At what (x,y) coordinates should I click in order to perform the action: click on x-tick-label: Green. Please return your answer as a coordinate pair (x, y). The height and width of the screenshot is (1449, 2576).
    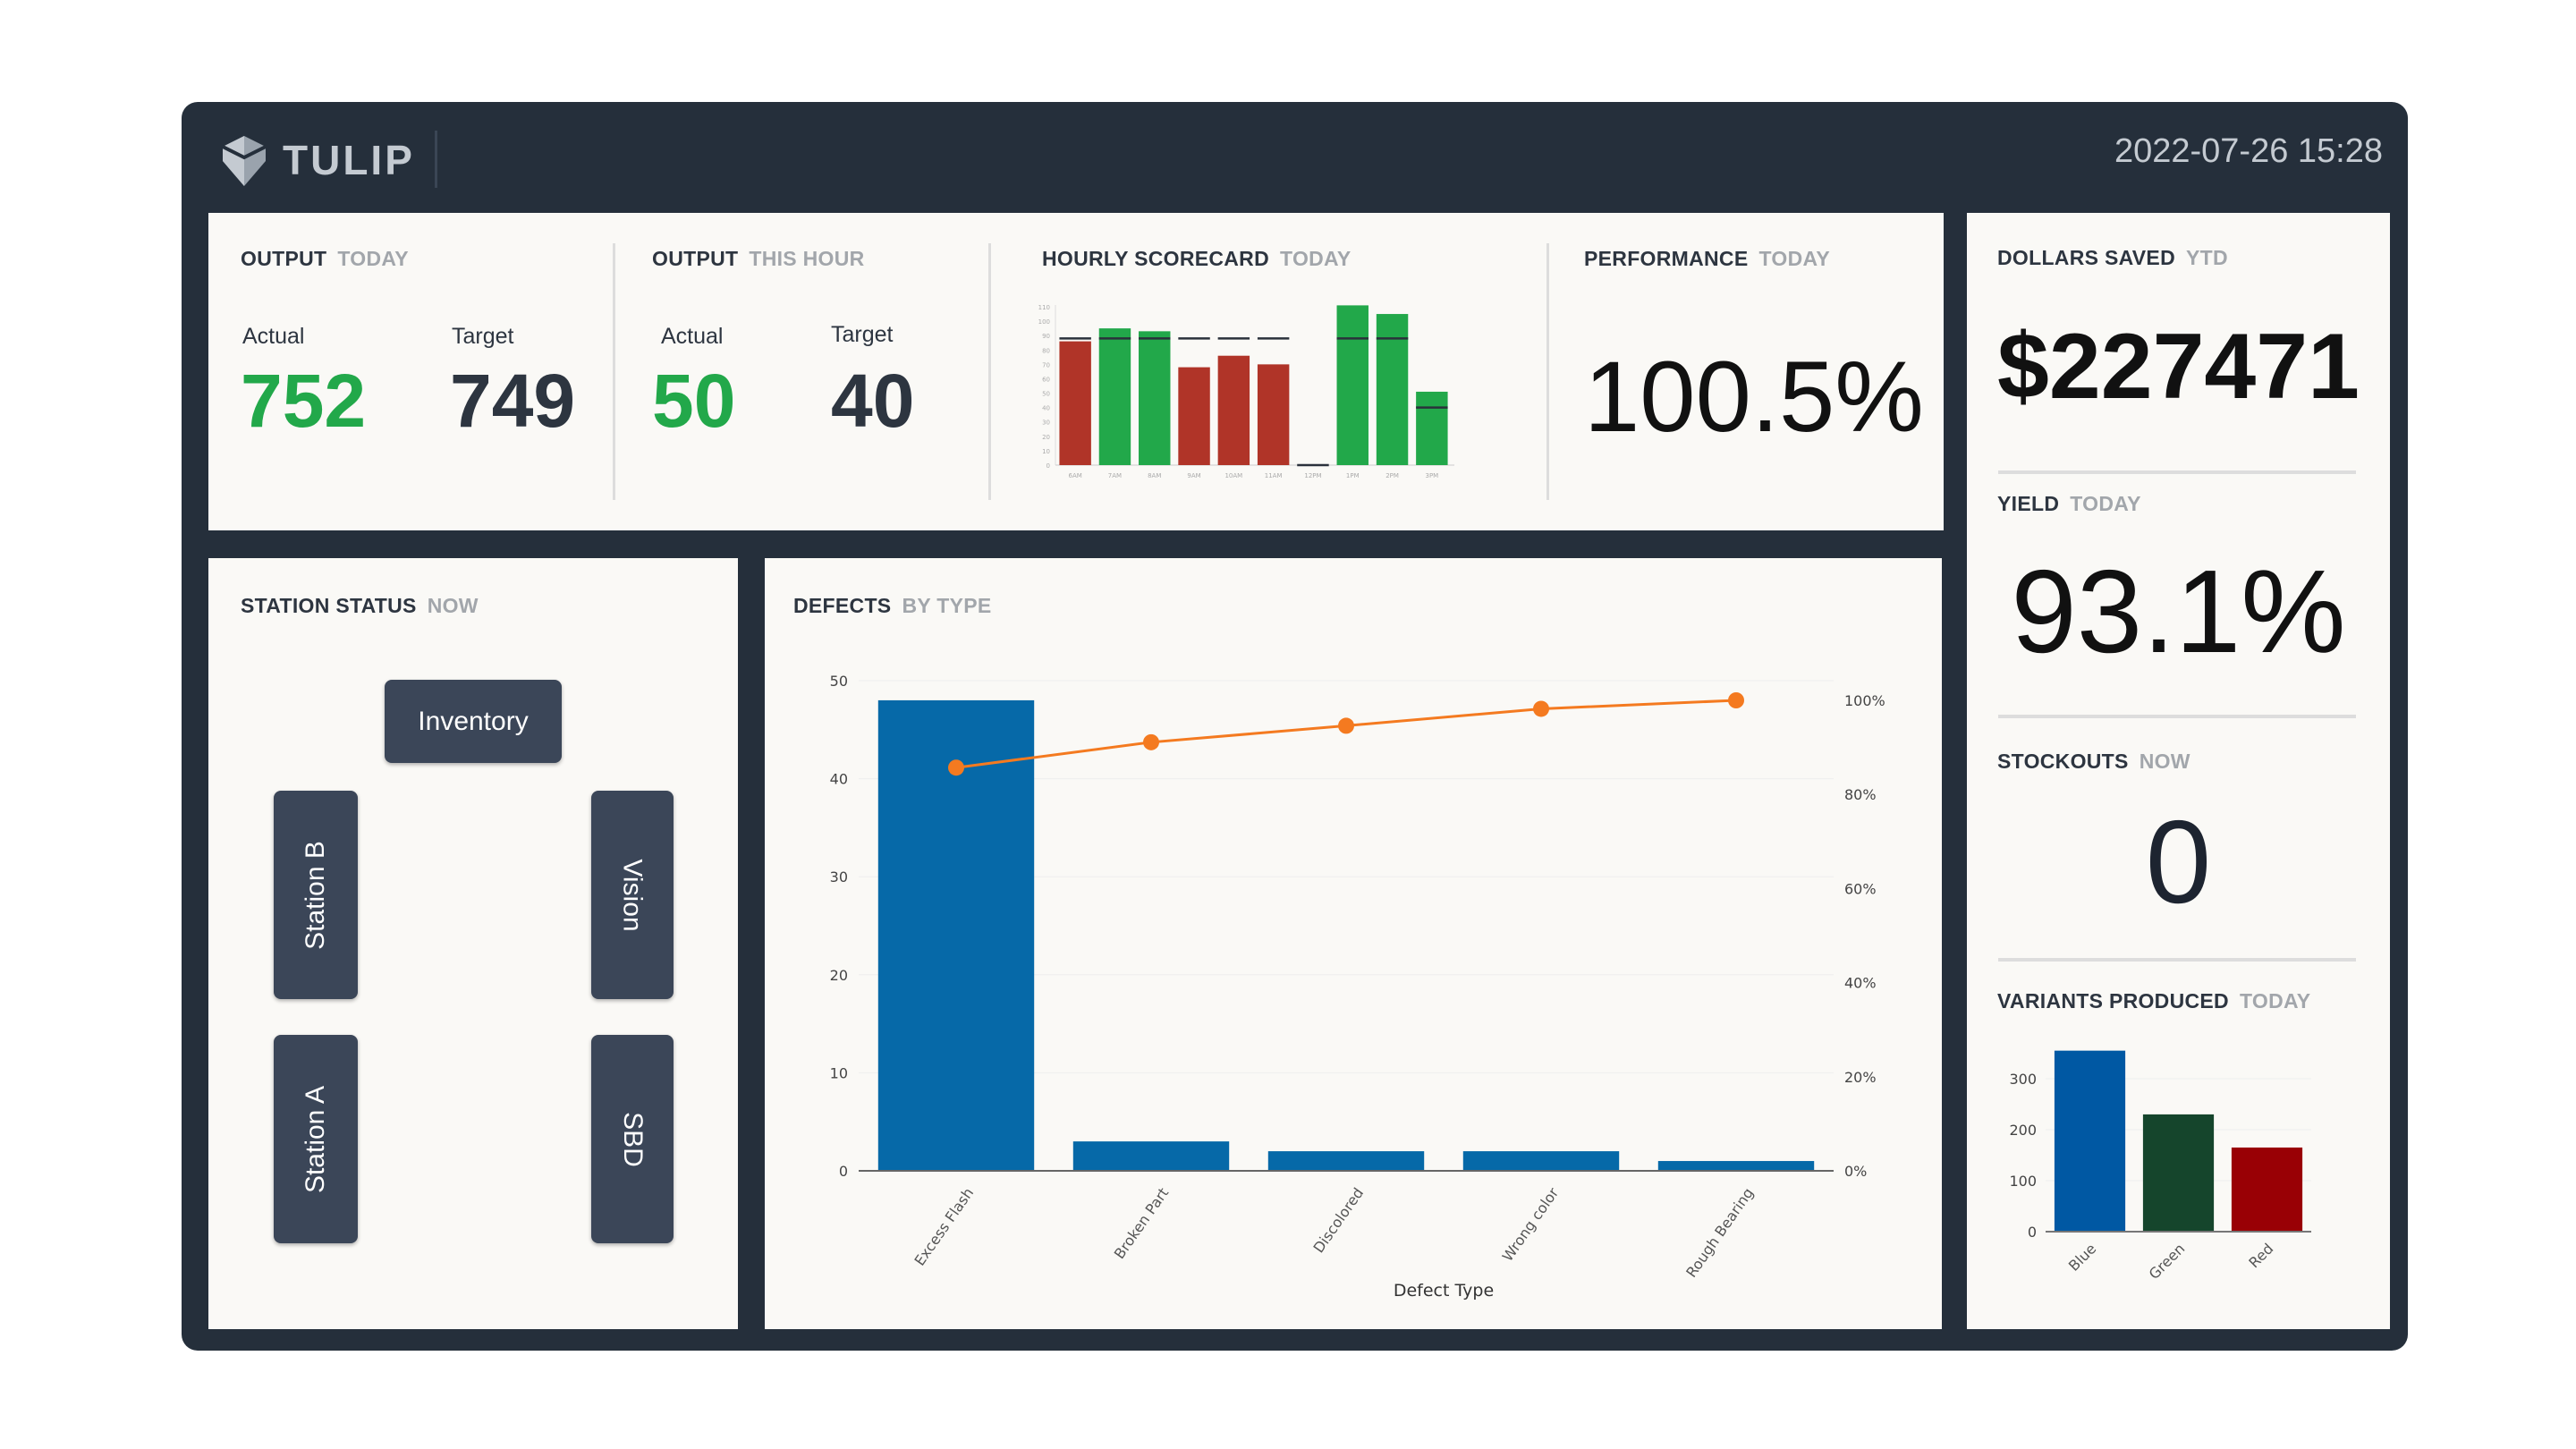
    Looking at the image, I should click on (2167, 1261).